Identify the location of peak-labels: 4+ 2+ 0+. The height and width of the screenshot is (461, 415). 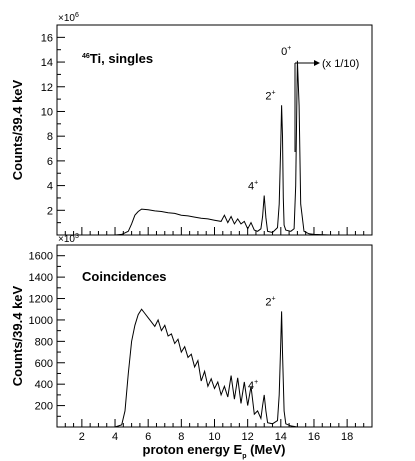
(269, 119).